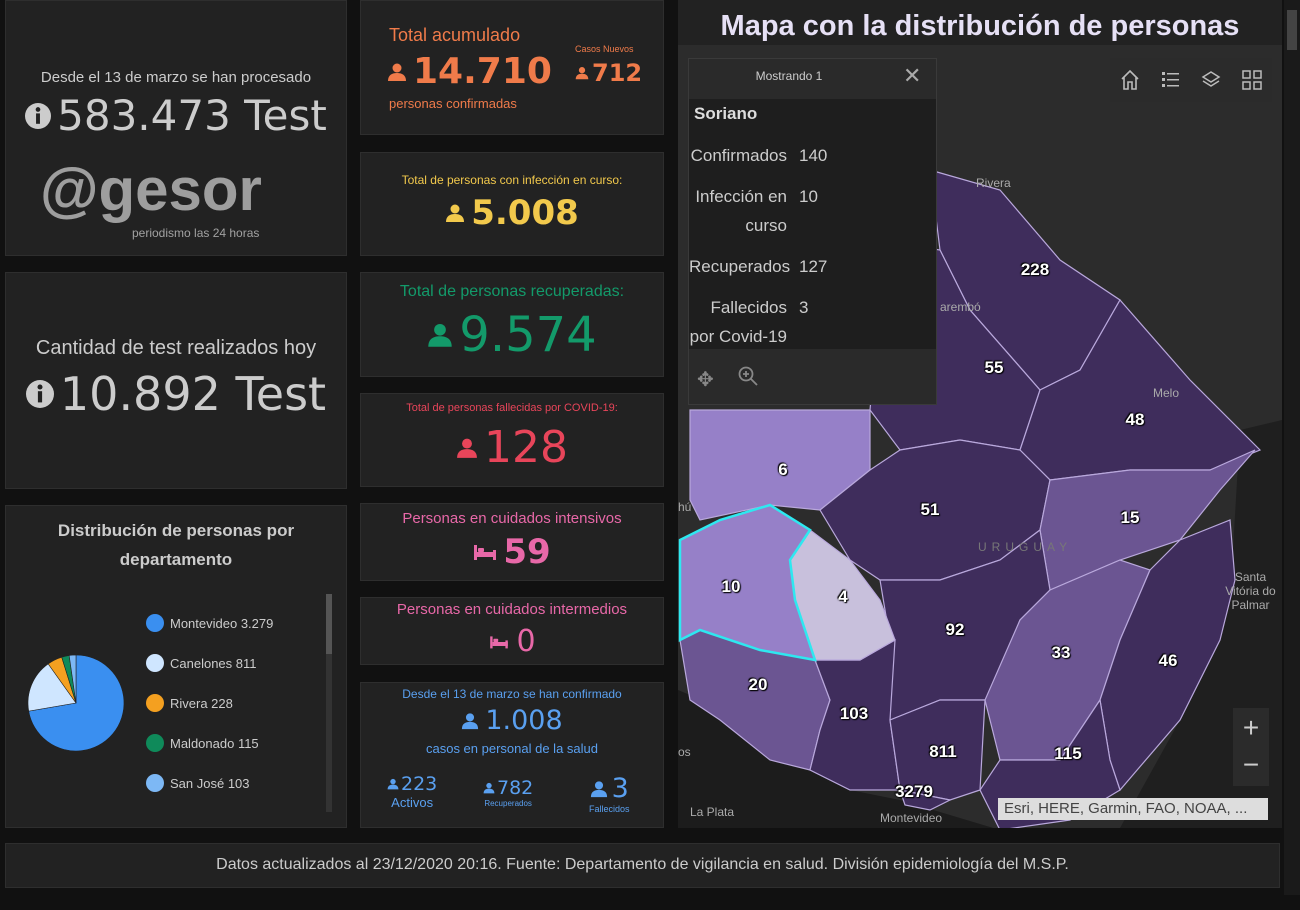  Describe the element at coordinates (1061, 652) in the screenshot. I see `map-label: 33` at that location.